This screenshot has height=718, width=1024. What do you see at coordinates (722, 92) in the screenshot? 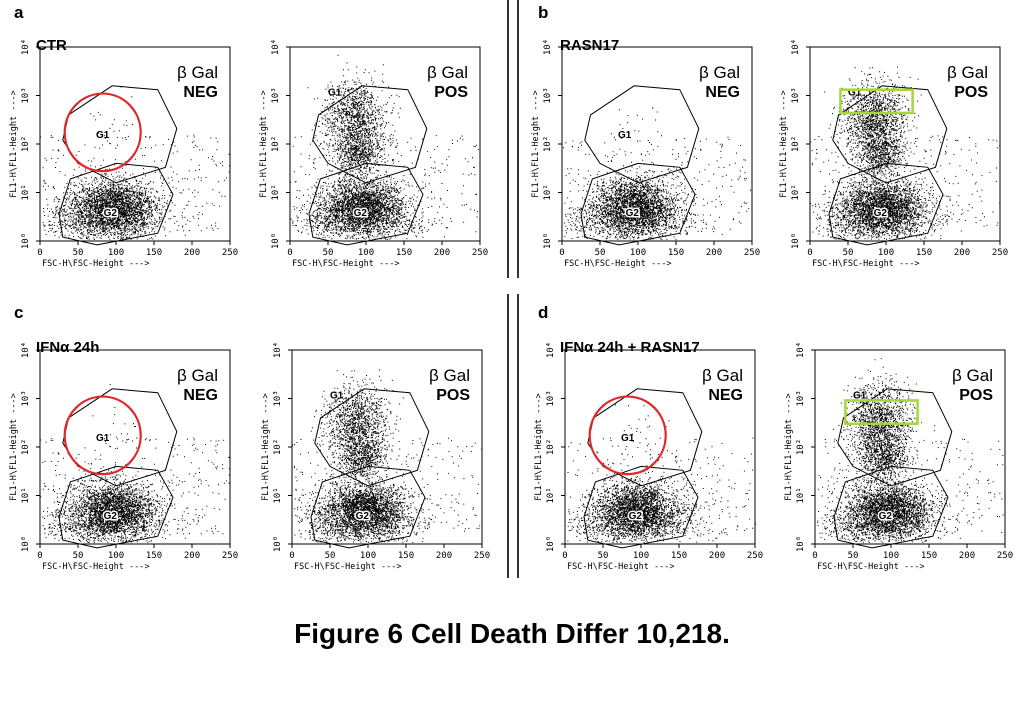
I see `status-neg: NEG` at bounding box center [722, 92].